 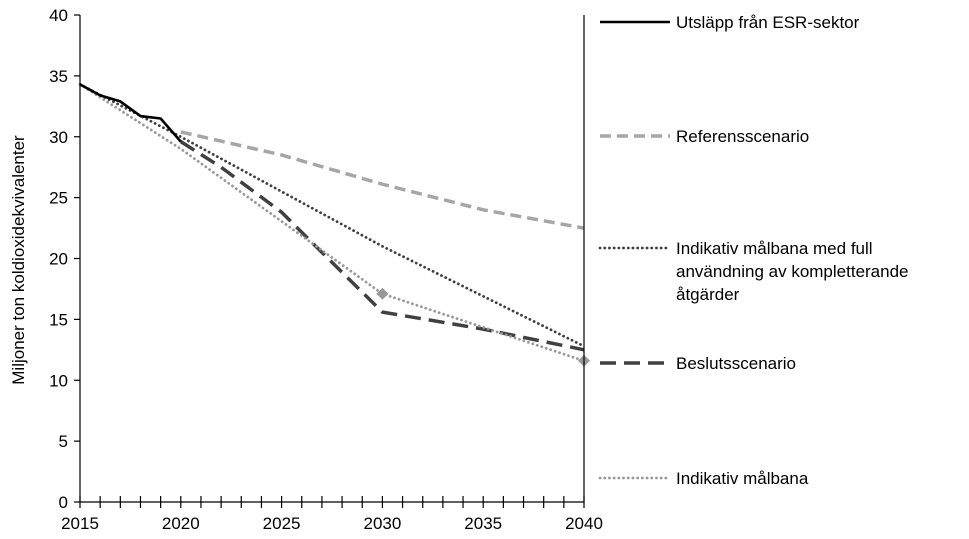 I want to click on x-tick-label: 2040, so click(x=584, y=523).